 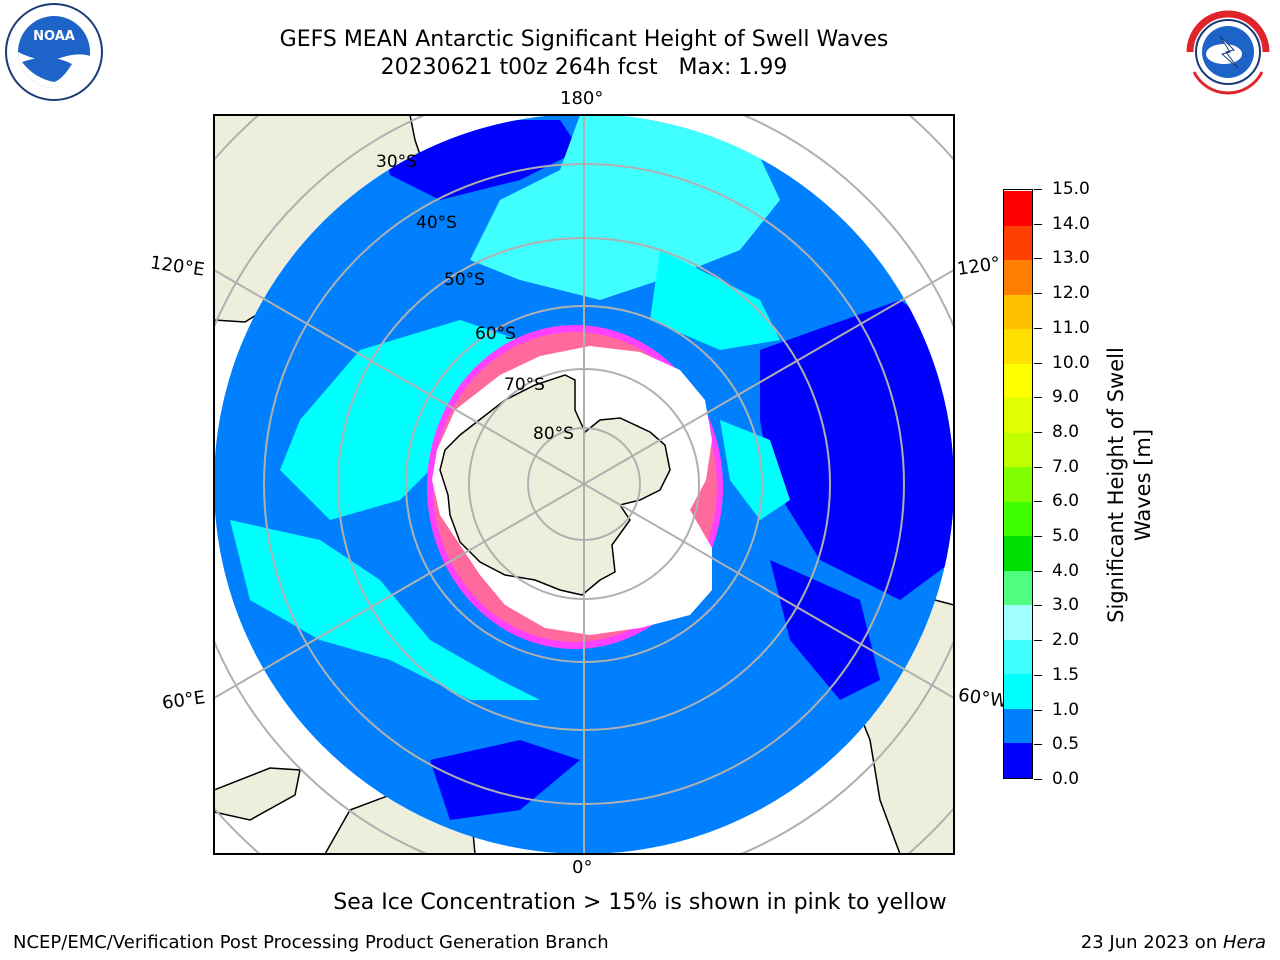 What do you see at coordinates (54, 56) in the screenshot?
I see `noaa-logo-icon: NOAA` at bounding box center [54, 56].